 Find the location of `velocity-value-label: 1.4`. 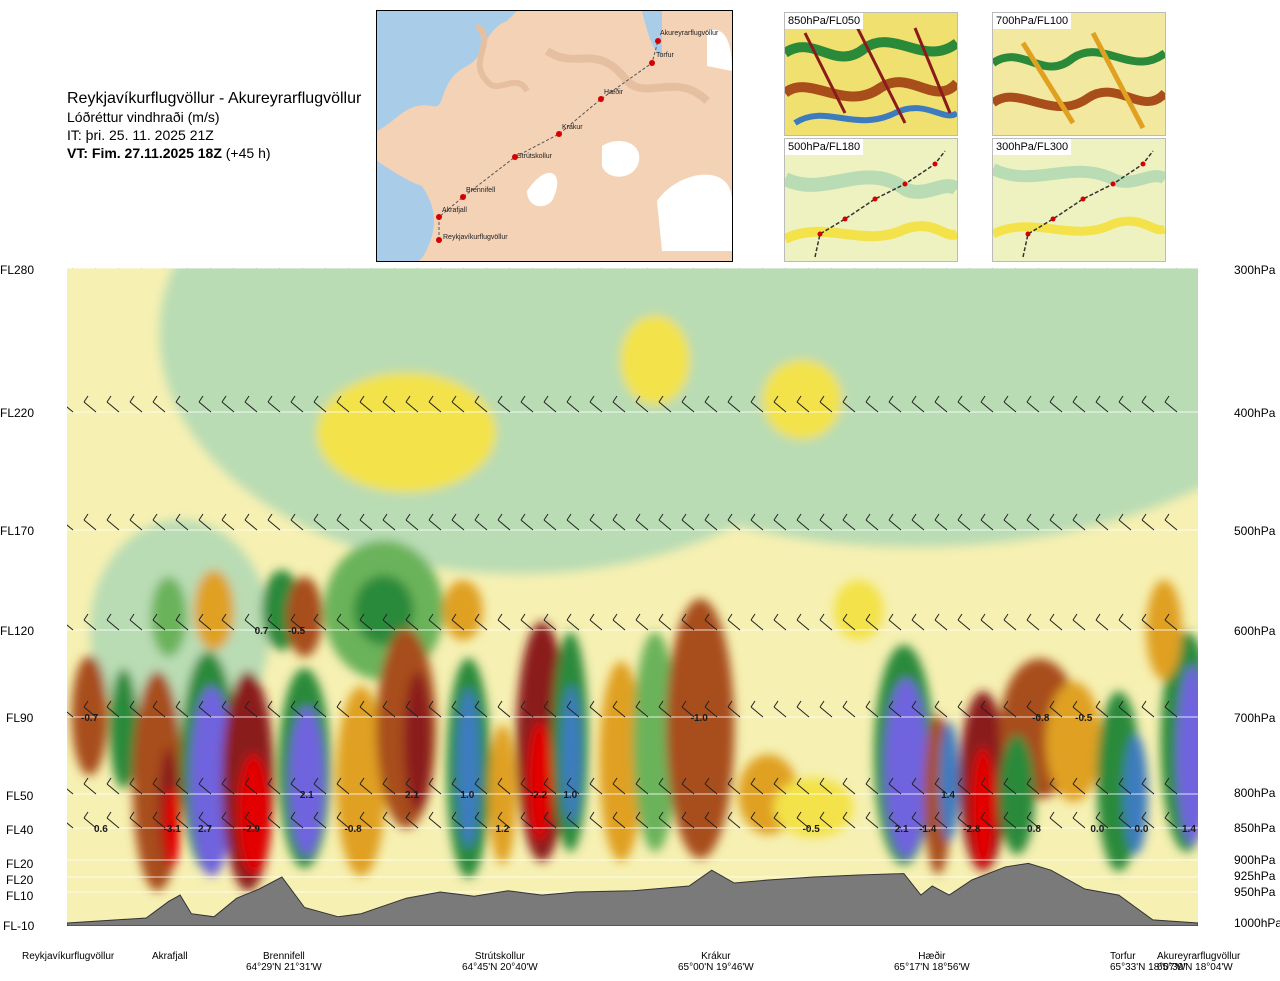

velocity-value-label: 1.4 is located at coordinates (948, 795).